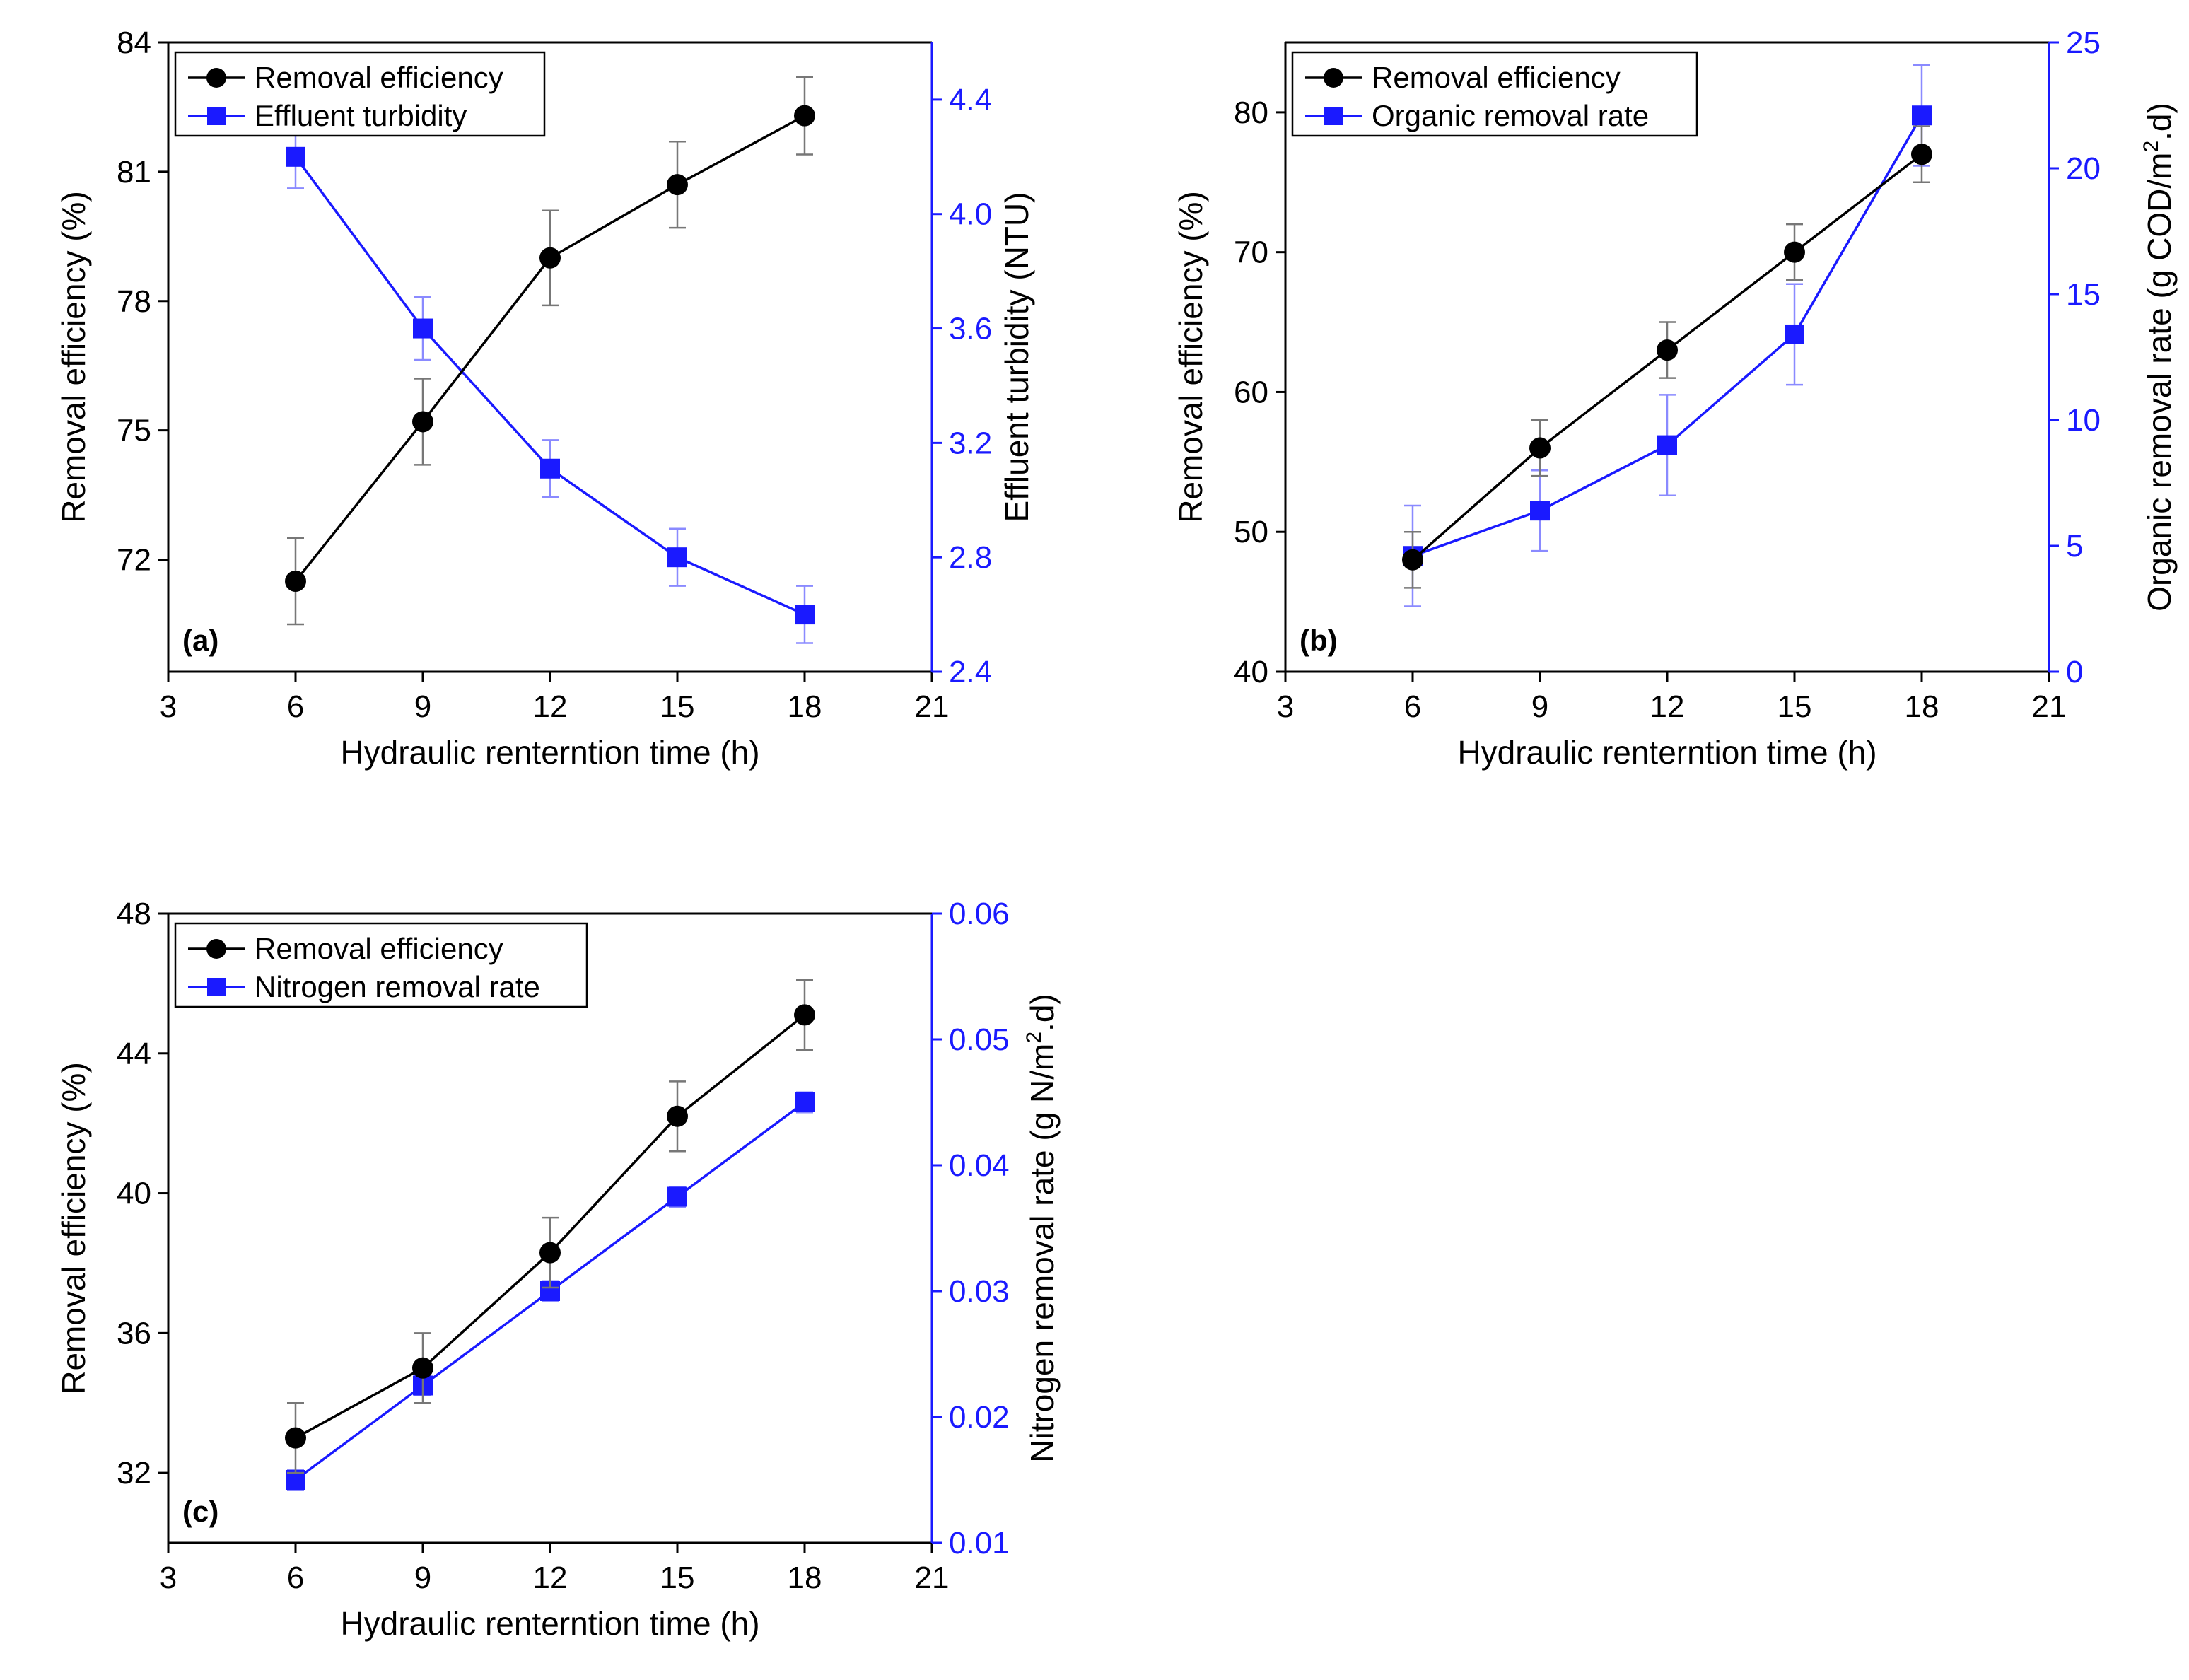  What do you see at coordinates (2083, 294) in the screenshot?
I see `y-right-tick-label: 15` at bounding box center [2083, 294].